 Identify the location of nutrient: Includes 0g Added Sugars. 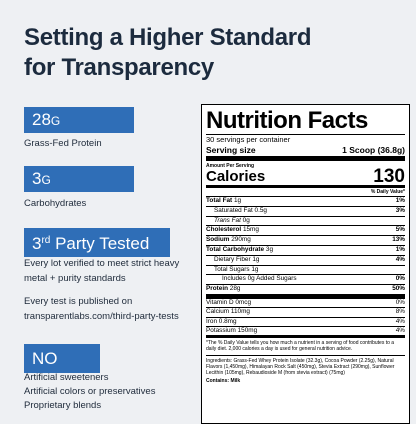
(259, 279).